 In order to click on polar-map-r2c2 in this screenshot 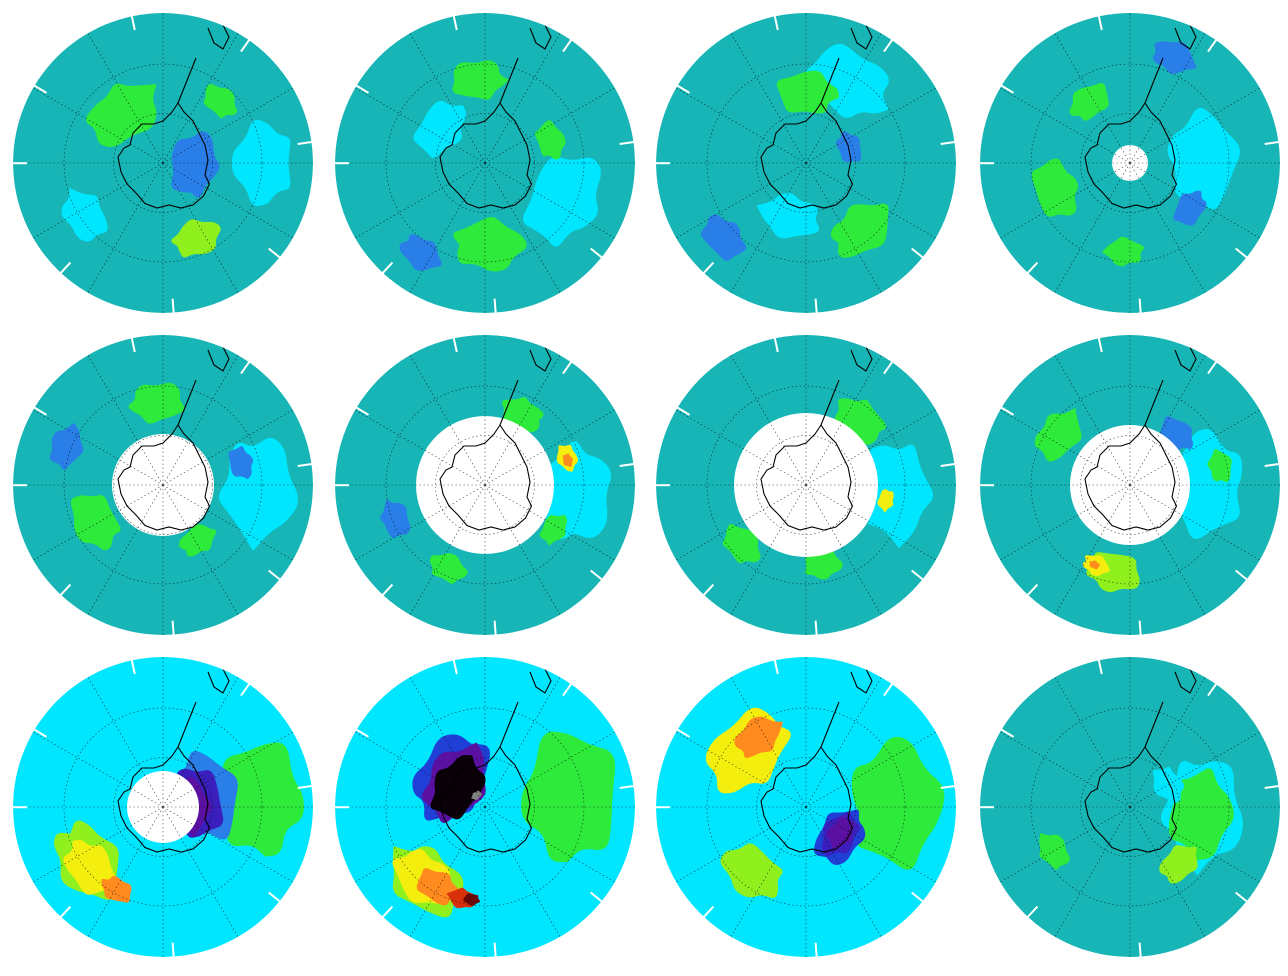, I will do `click(485, 485)`.